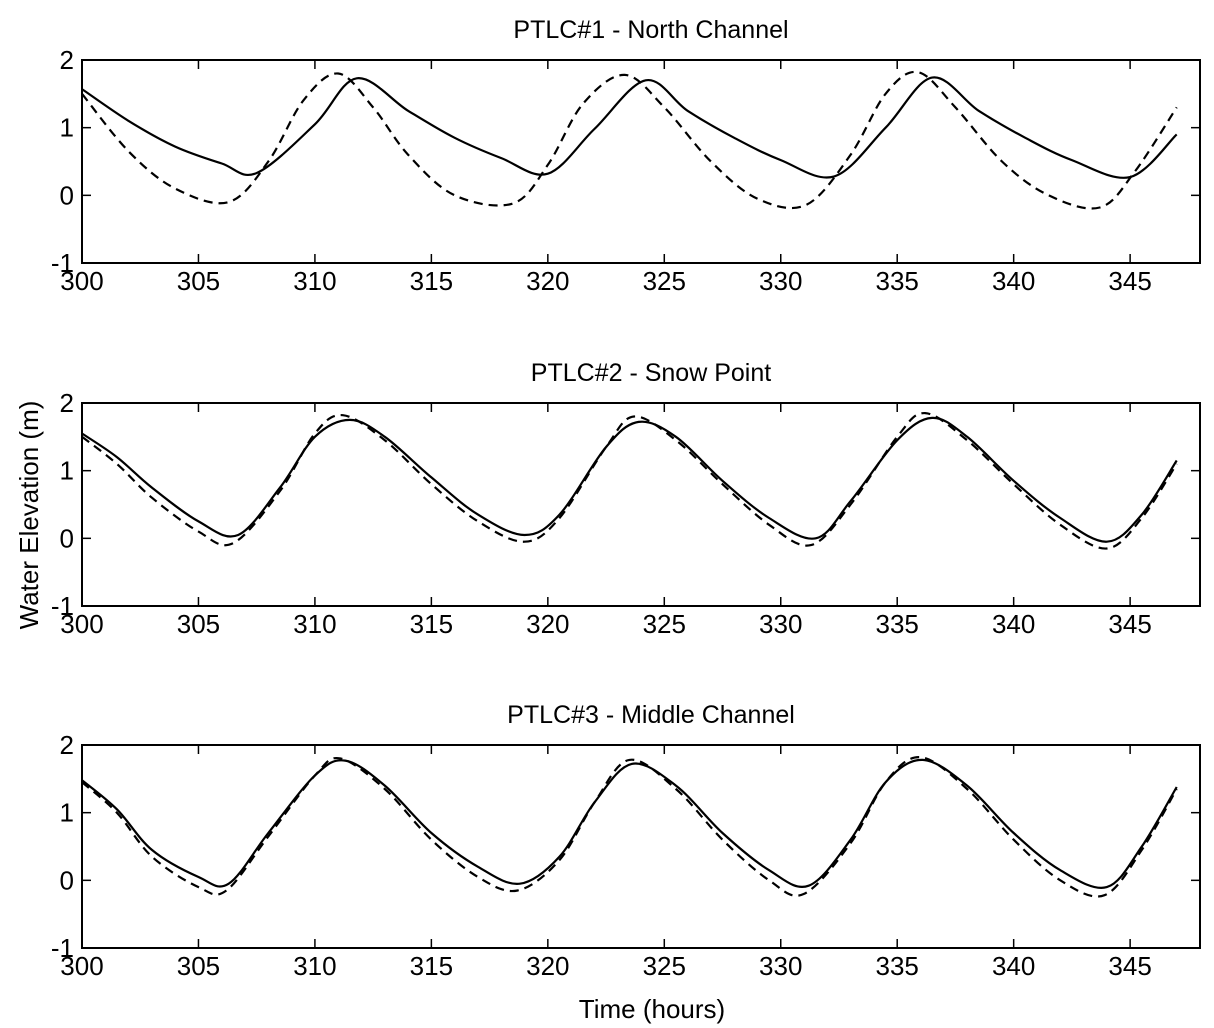 This screenshot has height=1028, width=1214. Describe the element at coordinates (652, 1009) in the screenshot. I see `x-axis-label: Time (hours)` at that location.